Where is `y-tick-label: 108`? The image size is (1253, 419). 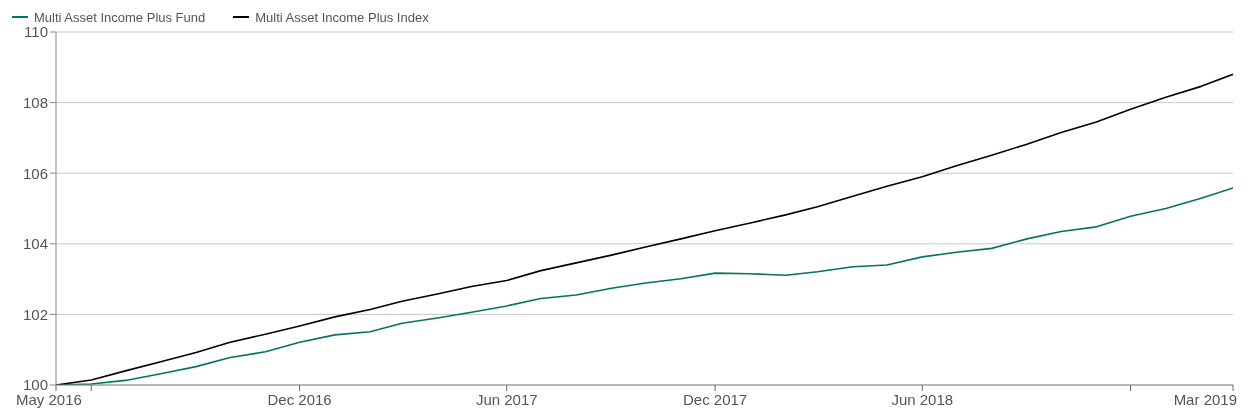
y-tick-label: 108 is located at coordinates (35, 102).